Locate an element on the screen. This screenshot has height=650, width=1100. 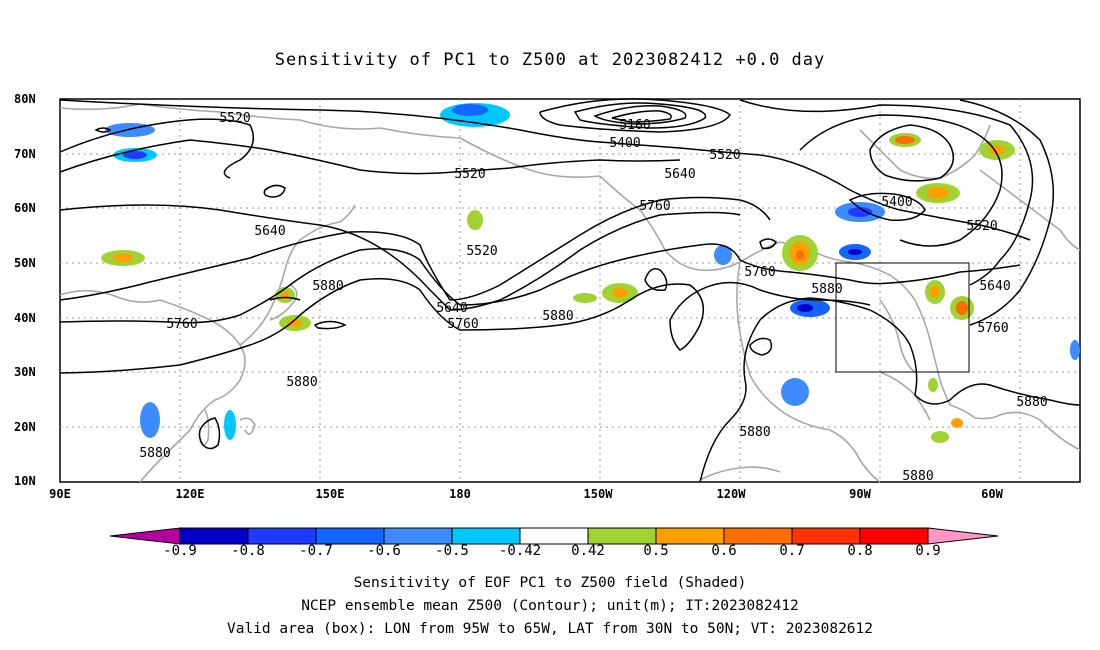
lat-label: 40N is located at coordinates (25, 318).